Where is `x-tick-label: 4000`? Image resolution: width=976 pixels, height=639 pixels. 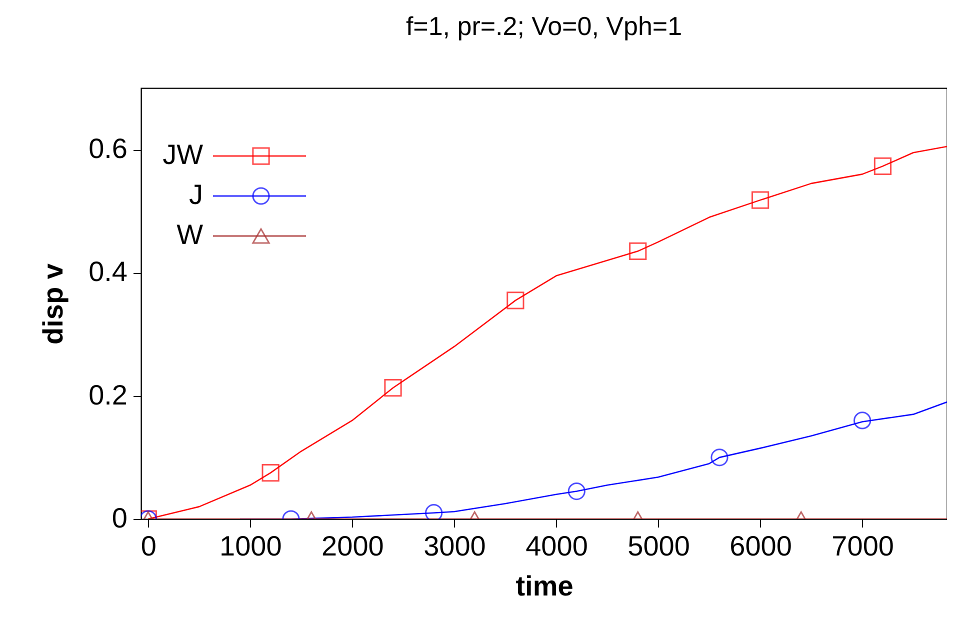
x-tick-label: 4000 is located at coordinates (557, 546).